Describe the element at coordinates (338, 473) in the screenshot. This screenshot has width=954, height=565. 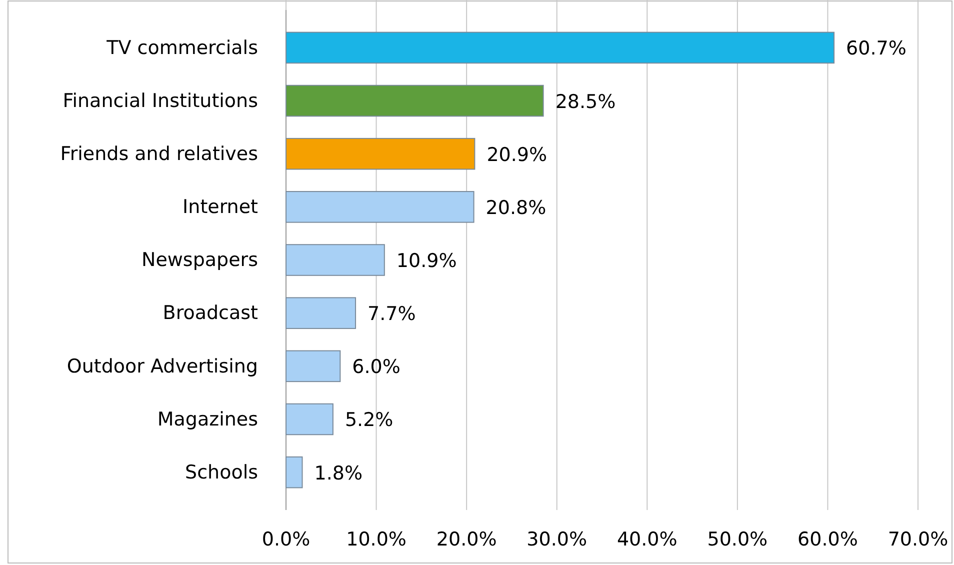
I see `data-label: 1.8%` at that location.